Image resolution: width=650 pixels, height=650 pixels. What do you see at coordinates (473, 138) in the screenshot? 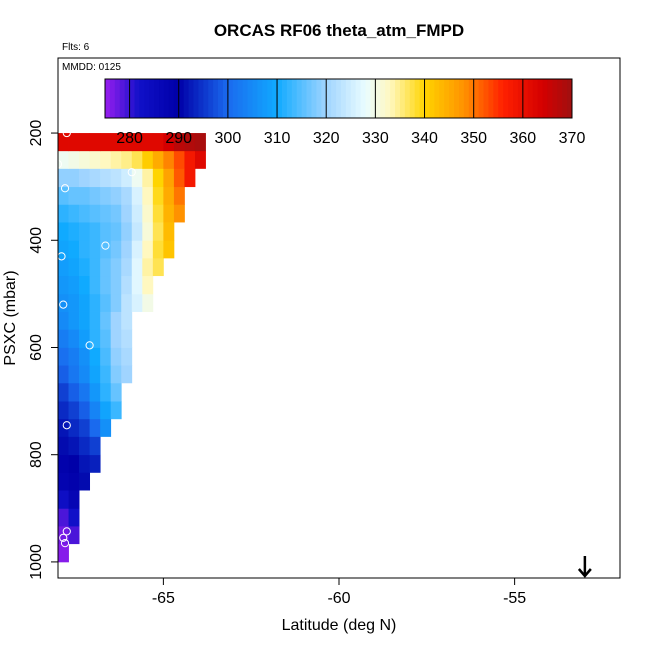
I see `colorbar-tick-label: 350` at bounding box center [473, 138].